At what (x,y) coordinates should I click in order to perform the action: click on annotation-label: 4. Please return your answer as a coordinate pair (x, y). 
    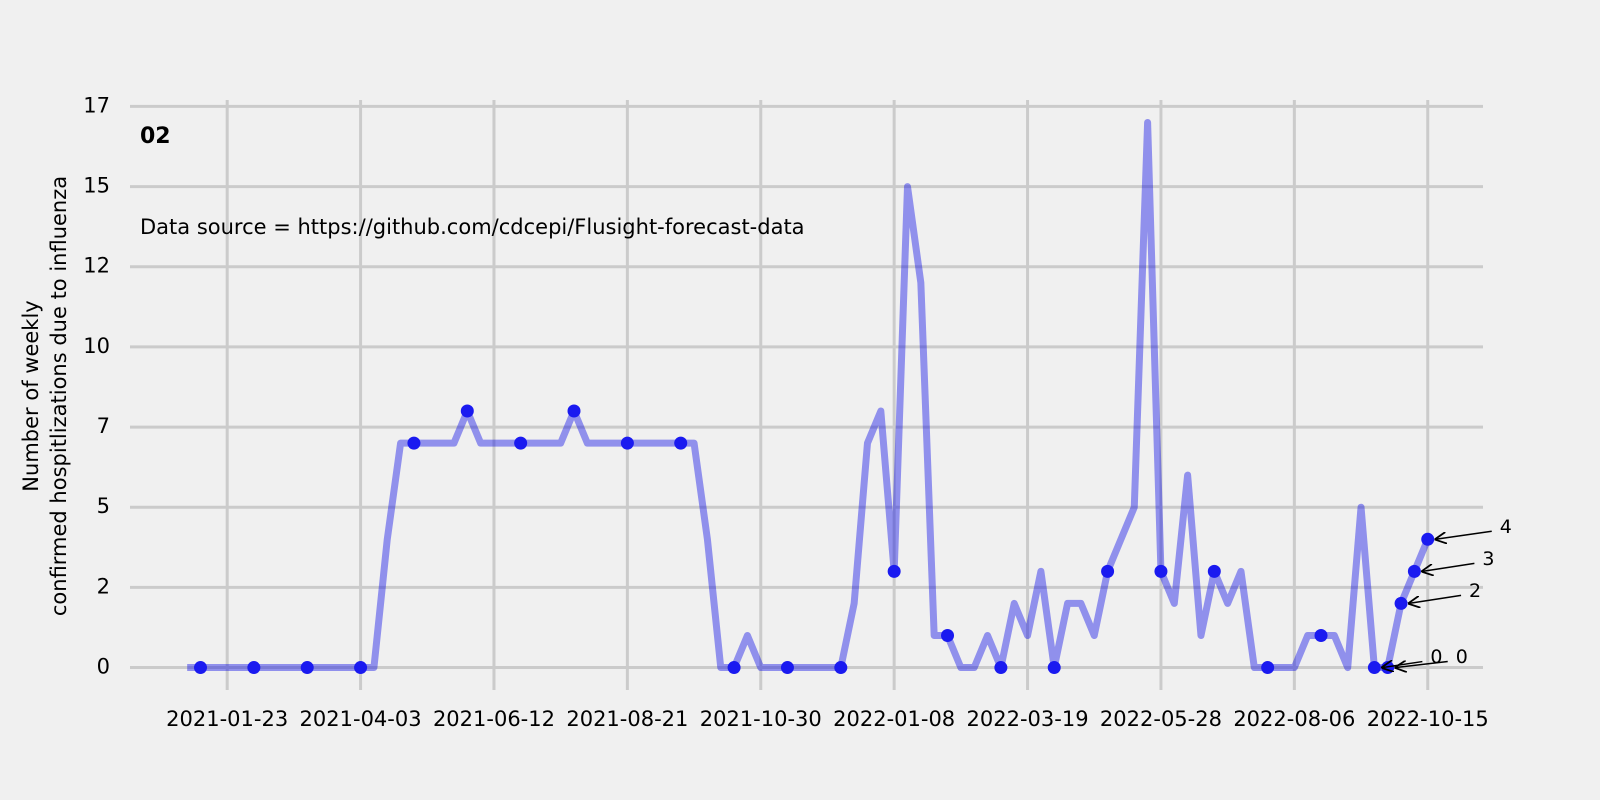
    Looking at the image, I should click on (1506, 527).